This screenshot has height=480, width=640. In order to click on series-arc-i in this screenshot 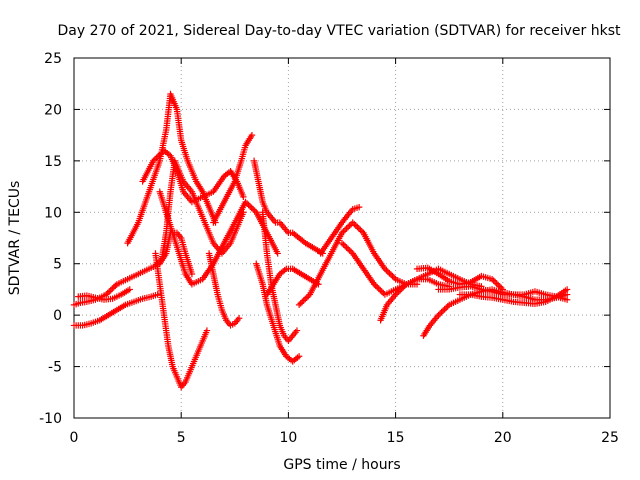, I will do `click(224, 289)`.